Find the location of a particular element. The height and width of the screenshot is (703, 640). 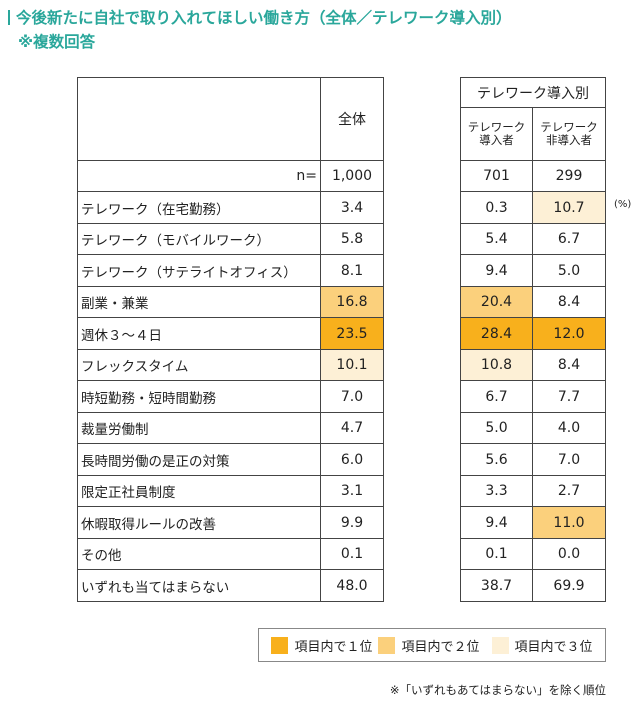

subtitle: ※複数回答 is located at coordinates (57, 42).